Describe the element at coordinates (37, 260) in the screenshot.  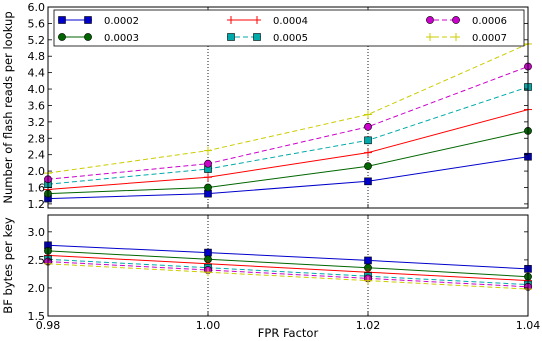
I see `bot-y-tick-label: 2.5` at that location.